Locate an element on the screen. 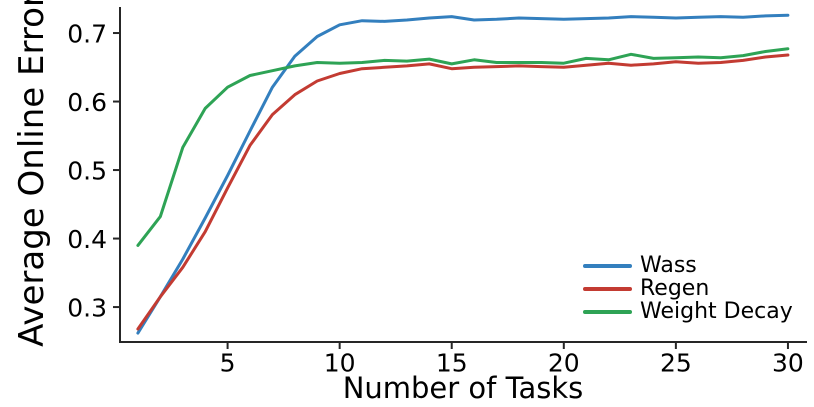  svg-text: 20 is located at coordinates (564, 362).